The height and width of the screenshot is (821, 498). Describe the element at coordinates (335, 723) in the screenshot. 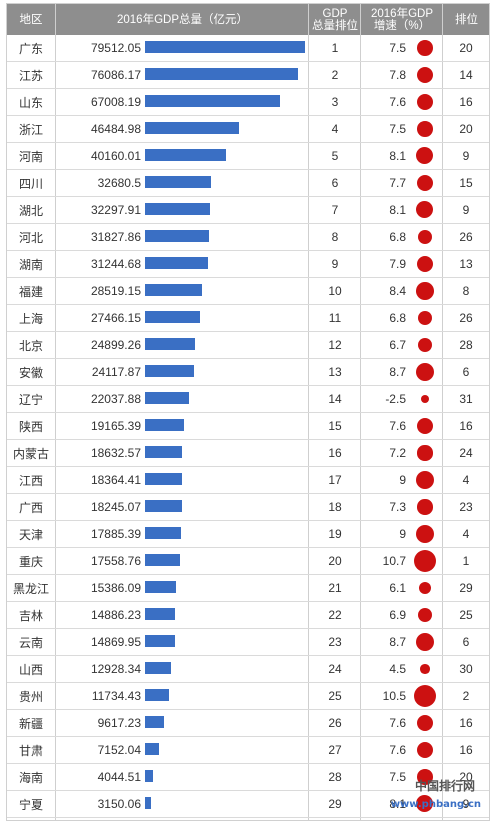

I see `gdp-rank: 26` at that location.